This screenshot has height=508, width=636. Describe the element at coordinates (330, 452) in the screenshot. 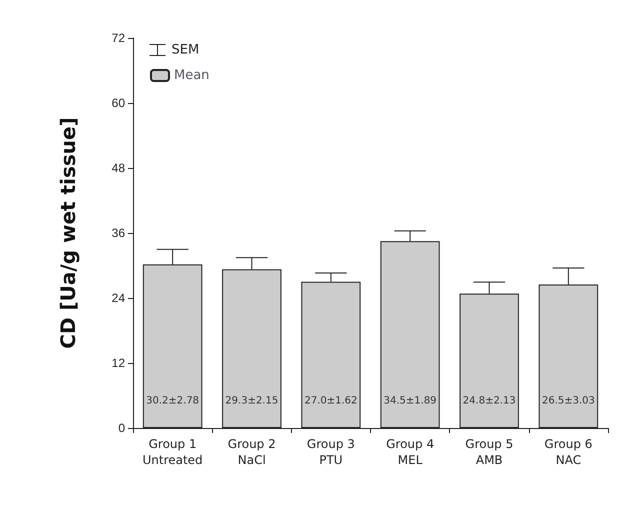

I see `x-tick-label: Group 3 PTU` at that location.